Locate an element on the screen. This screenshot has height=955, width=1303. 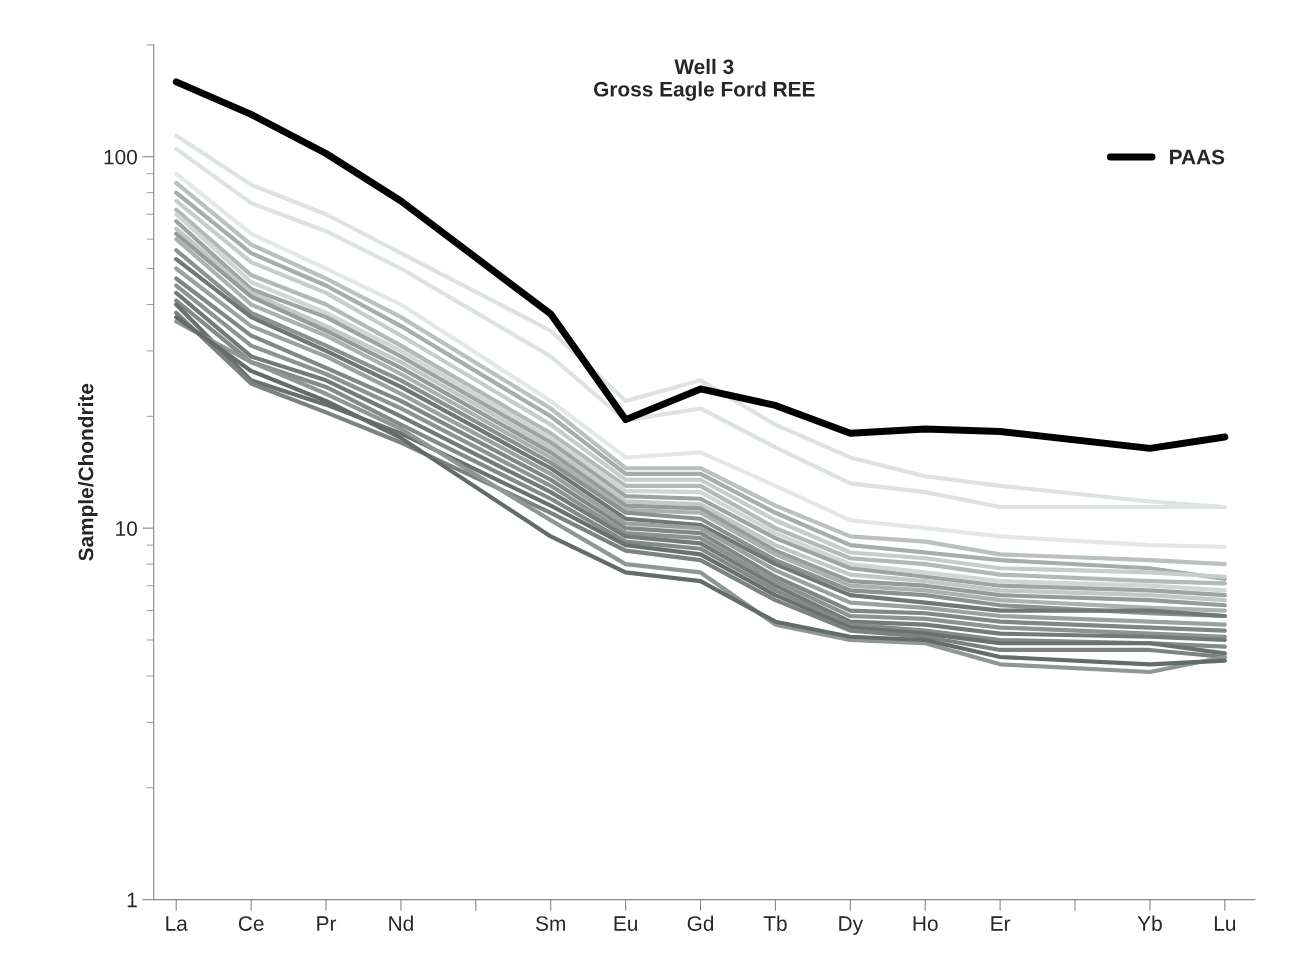
y-tick-label: 10 is located at coordinates (126, 528).